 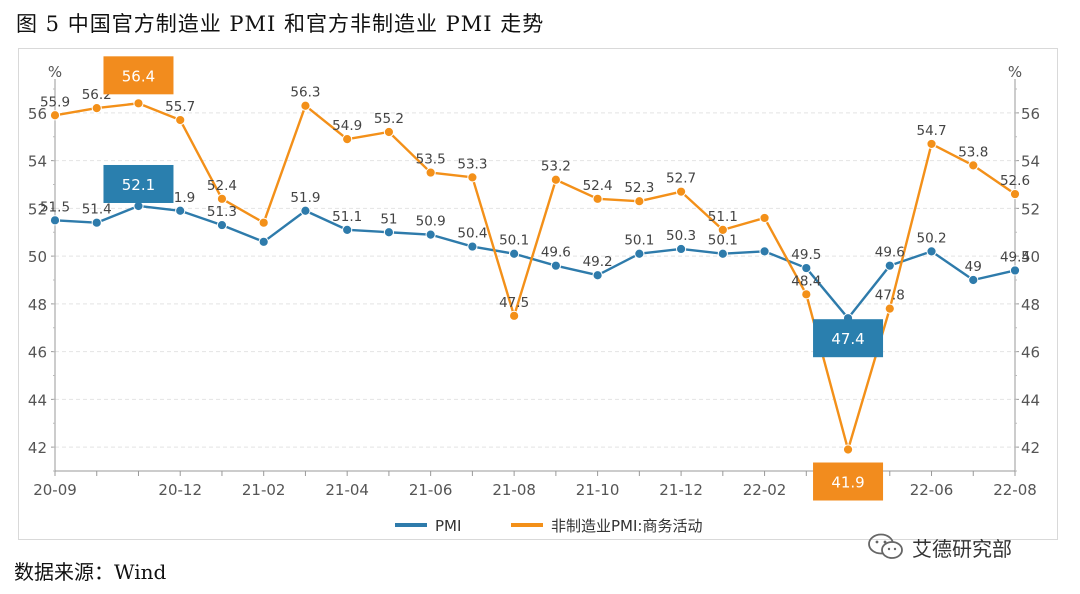 I want to click on data-label-pmi: 49.4, so click(x=1015, y=257).